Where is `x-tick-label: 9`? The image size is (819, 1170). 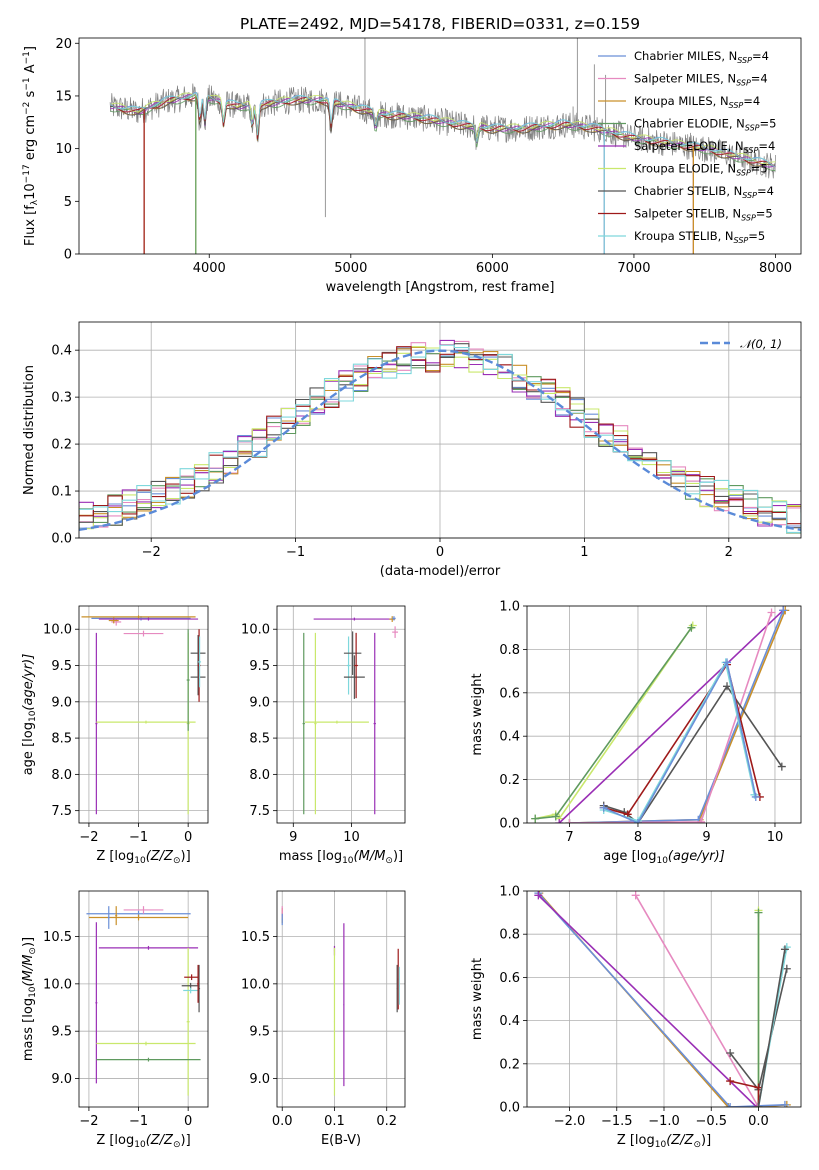
x-tick-label: 9 is located at coordinates (293, 837).